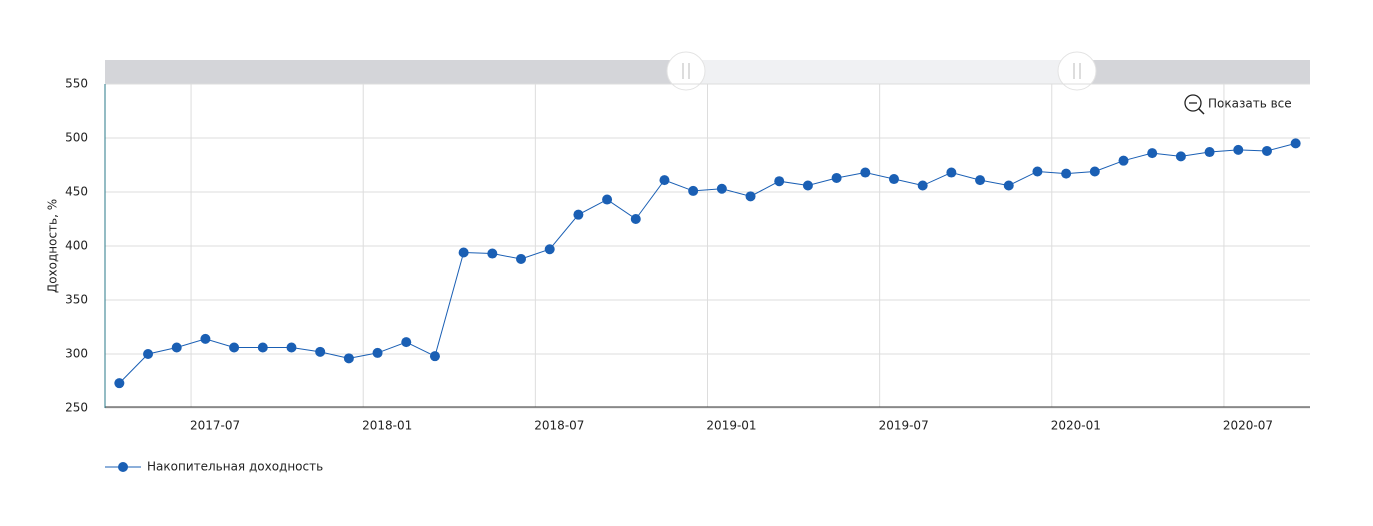 The height and width of the screenshot is (526, 1373). Describe the element at coordinates (1077, 71) in the screenshot. I see `navigator-handle-right` at that location.